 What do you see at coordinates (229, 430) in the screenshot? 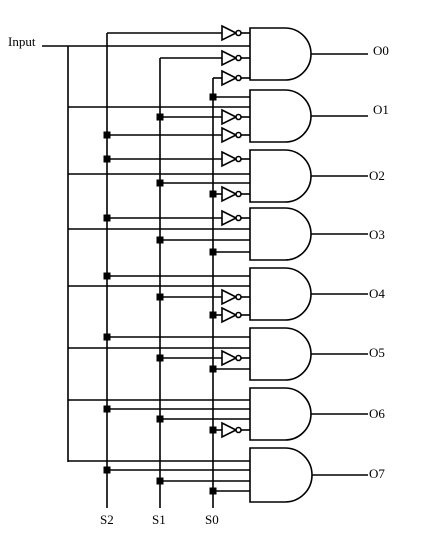
I see `not-gate-6-S0` at bounding box center [229, 430].